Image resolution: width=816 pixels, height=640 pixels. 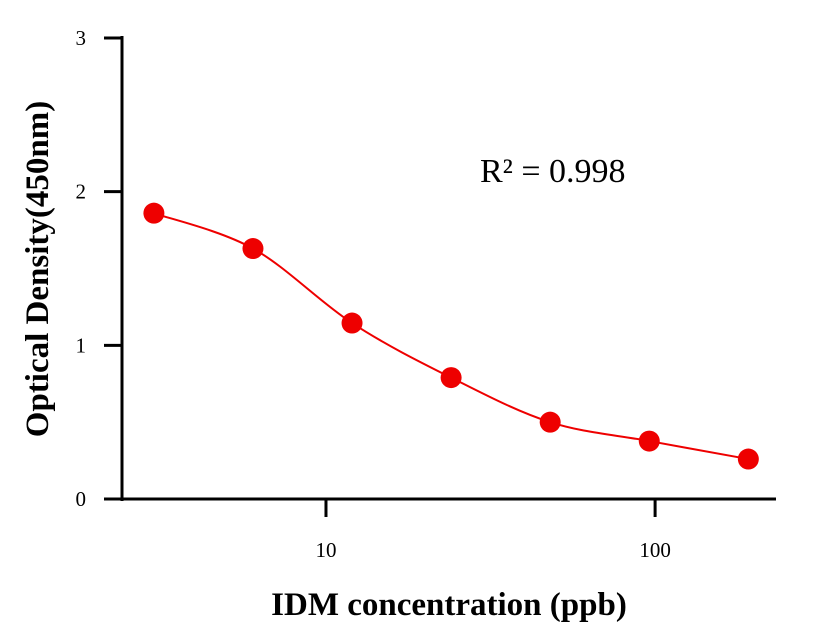 What do you see at coordinates (449, 605) in the screenshot?
I see `x-axis-label: IDM concentration (ppb)` at bounding box center [449, 605].